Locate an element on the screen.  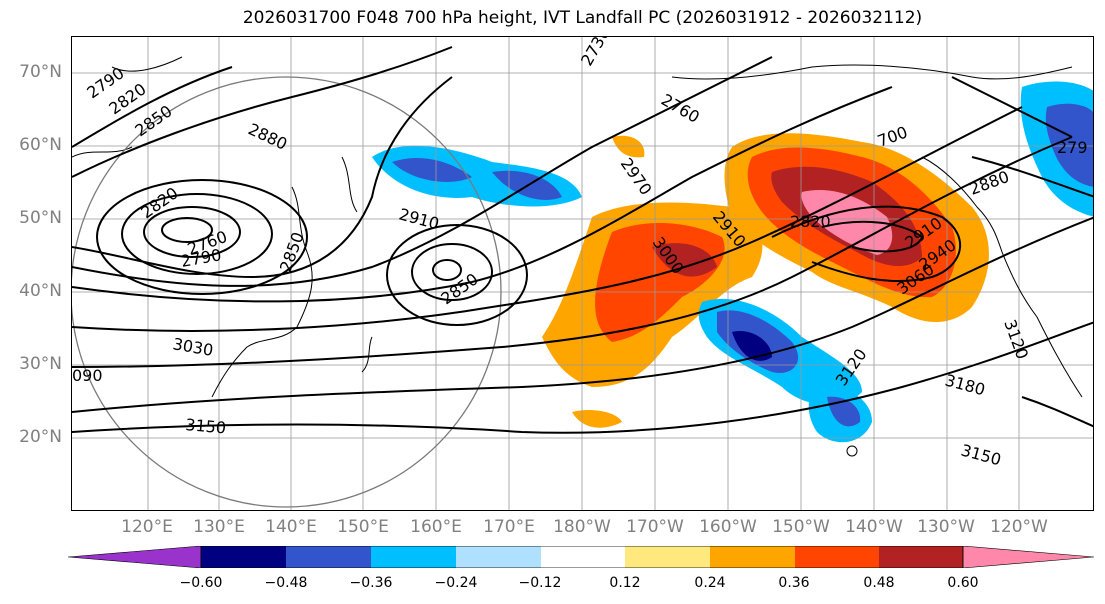
colorbar-tick-label: −0.60 is located at coordinates (201, 583).